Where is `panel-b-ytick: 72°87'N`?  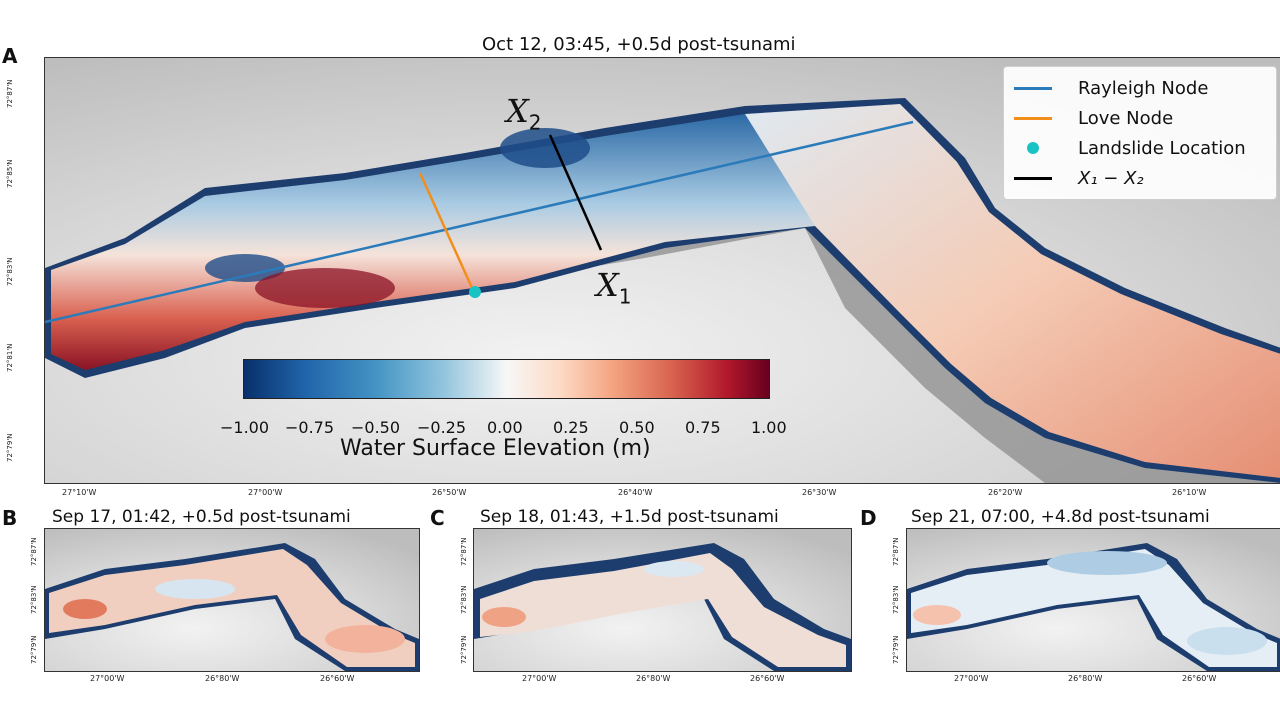
panel-b-ytick: 72°87'N is located at coordinates (34, 551).